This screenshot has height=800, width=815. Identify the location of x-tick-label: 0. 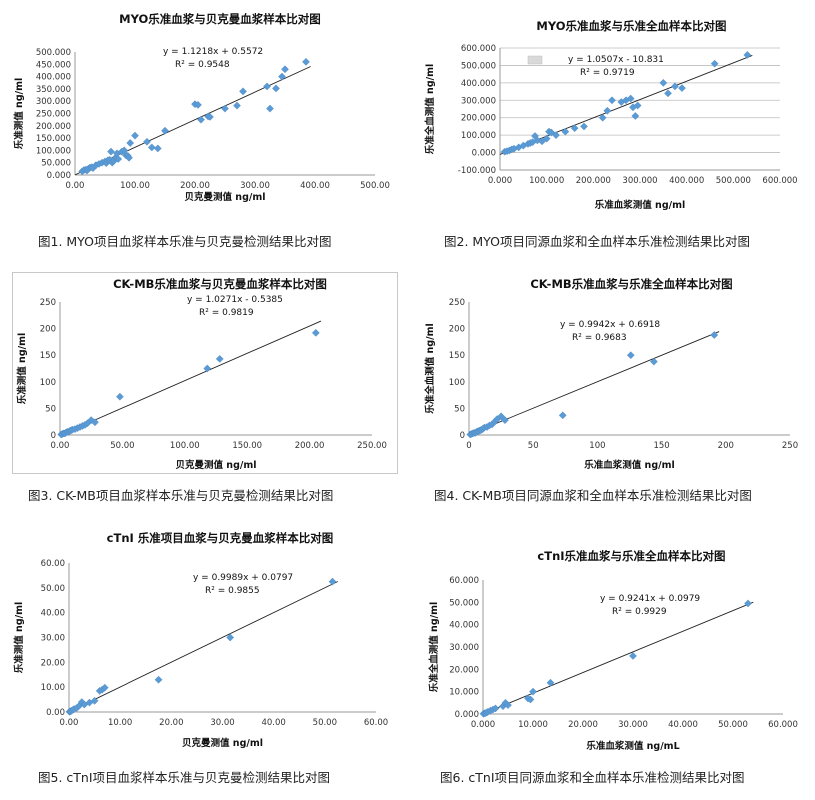
(468, 446).